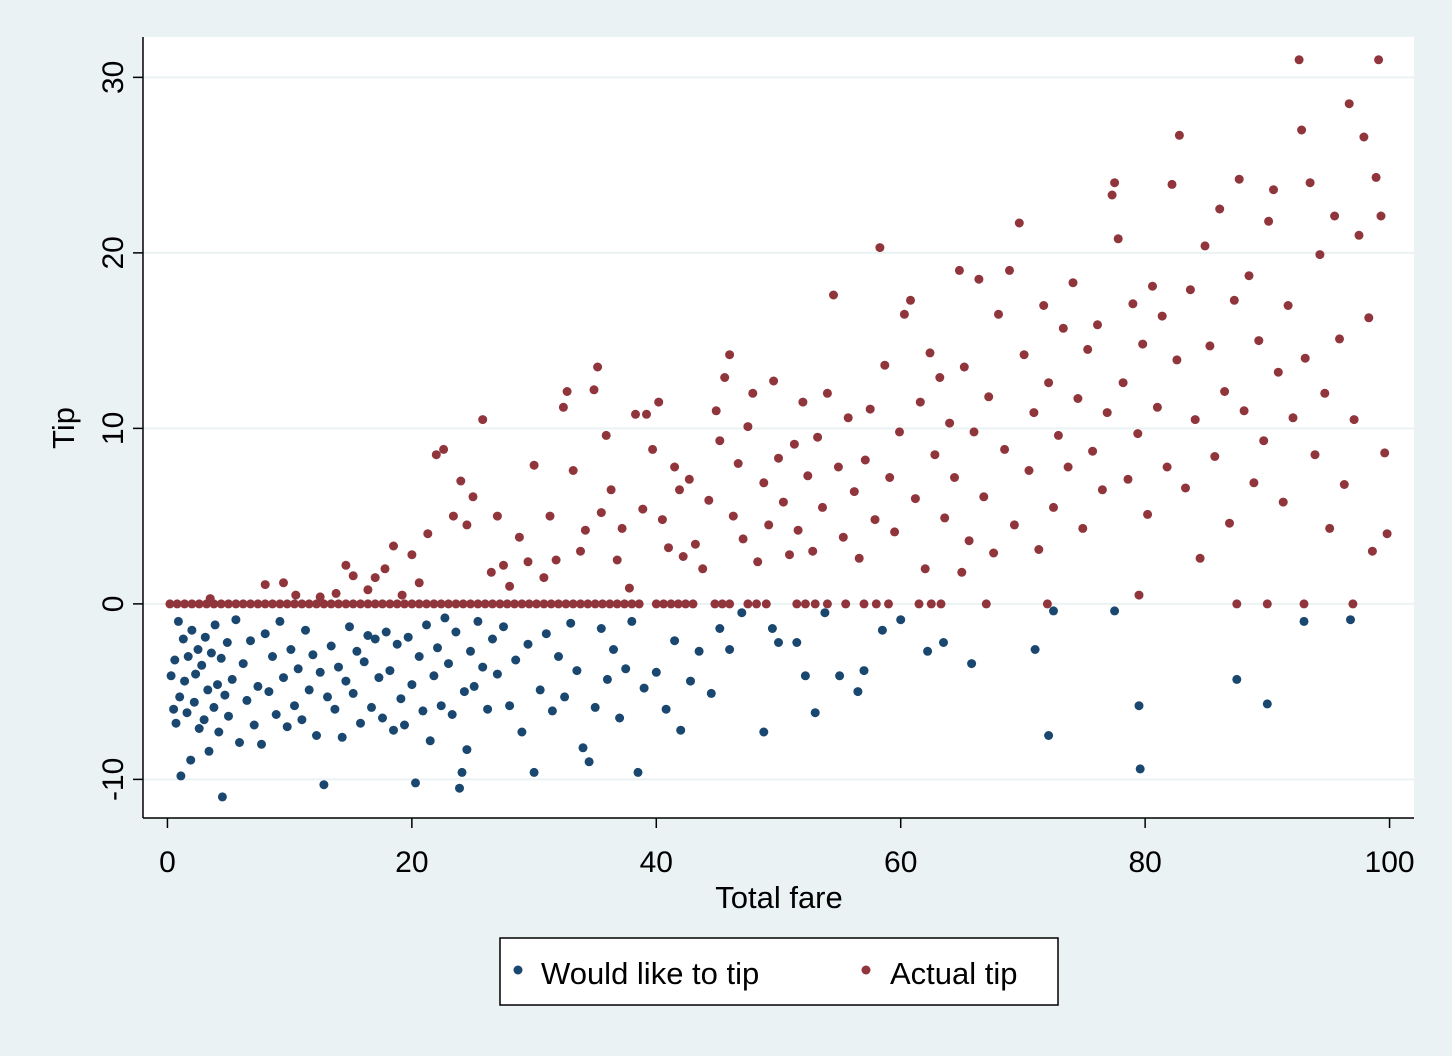 This screenshot has width=1452, height=1056. Describe the element at coordinates (63, 428) in the screenshot. I see `y-axis-title: Tip` at that location.